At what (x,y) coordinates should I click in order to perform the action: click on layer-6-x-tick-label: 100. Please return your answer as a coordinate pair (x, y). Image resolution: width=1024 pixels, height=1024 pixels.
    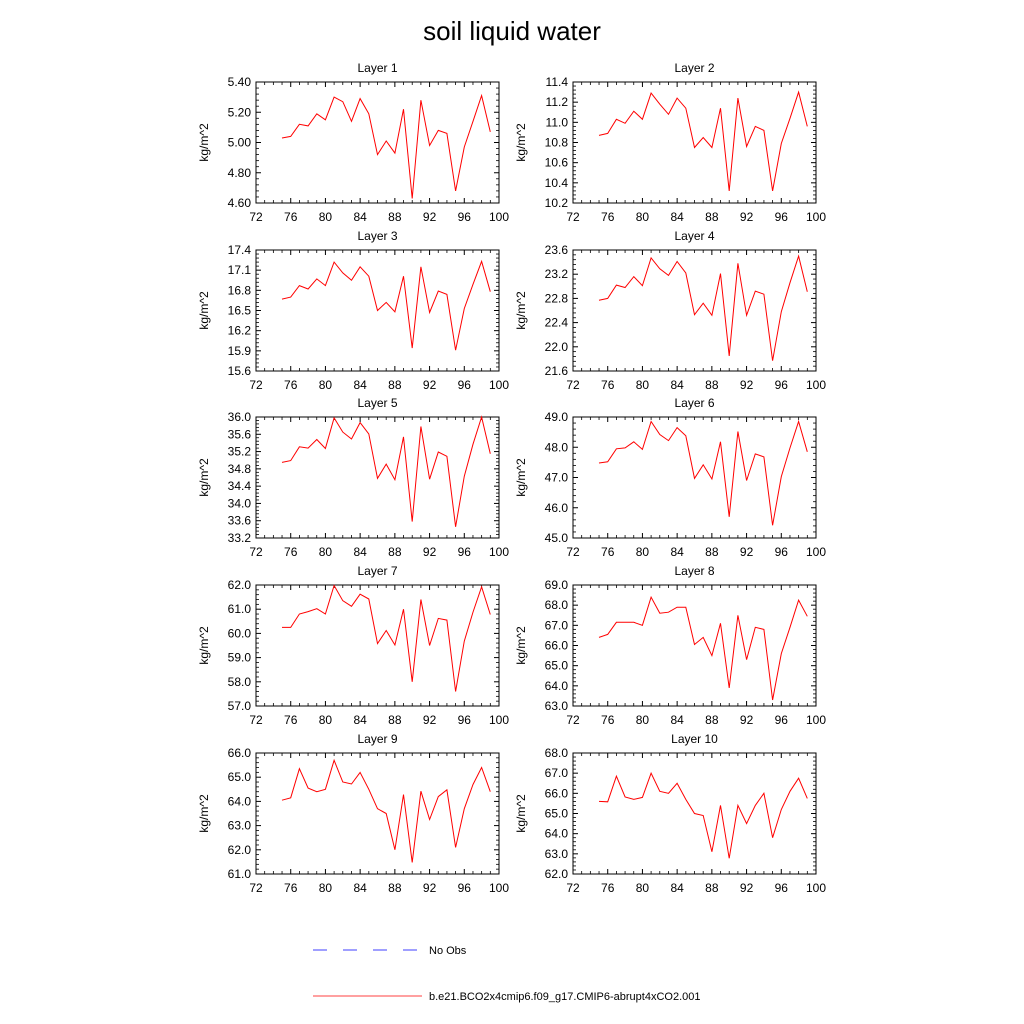
    Looking at the image, I should click on (816, 552).